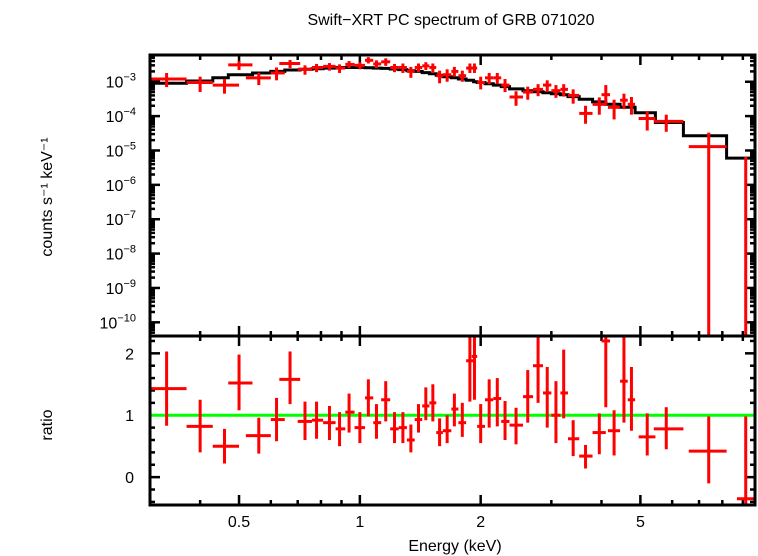 The width and height of the screenshot is (758, 556). I want to click on y-tick-label-exponent: −5, so click(129, 146).